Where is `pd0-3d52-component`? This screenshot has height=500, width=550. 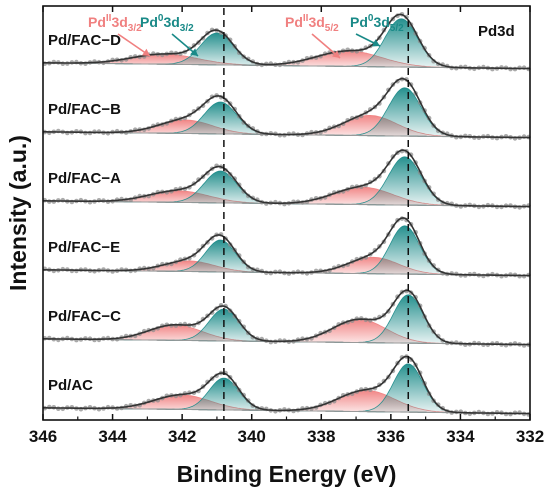 pd0-3d52-component is located at coordinates (286, 388).